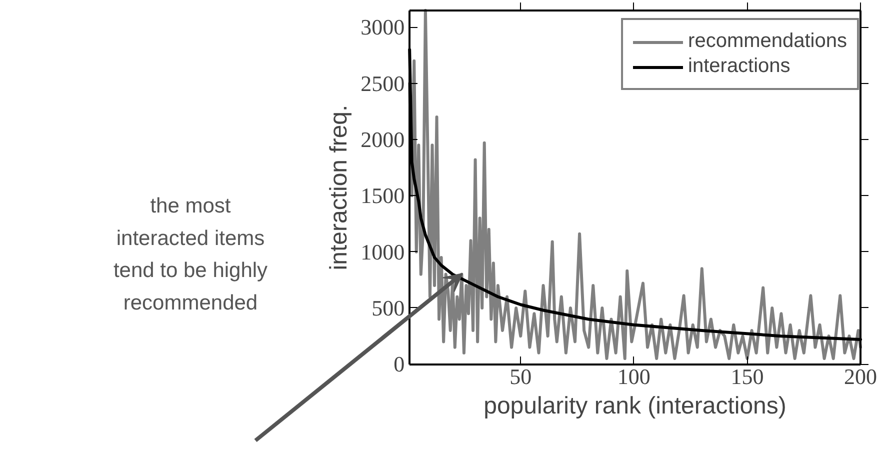 Image resolution: width=889 pixels, height=467 pixels. I want to click on y-tick-label: 500, so click(388, 308).